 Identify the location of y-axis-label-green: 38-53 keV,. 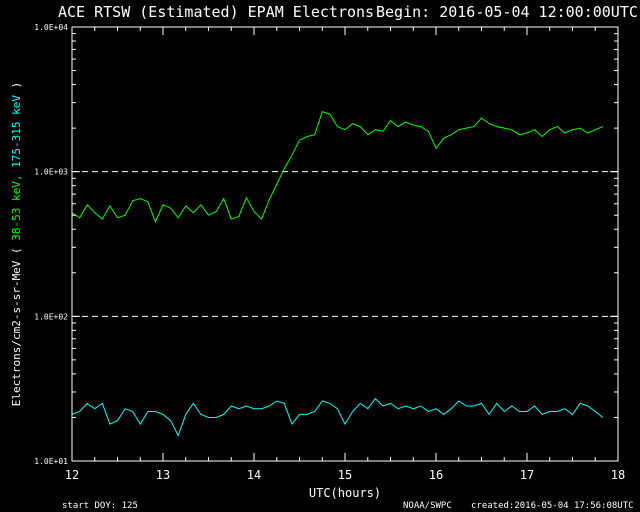
(16, 207).